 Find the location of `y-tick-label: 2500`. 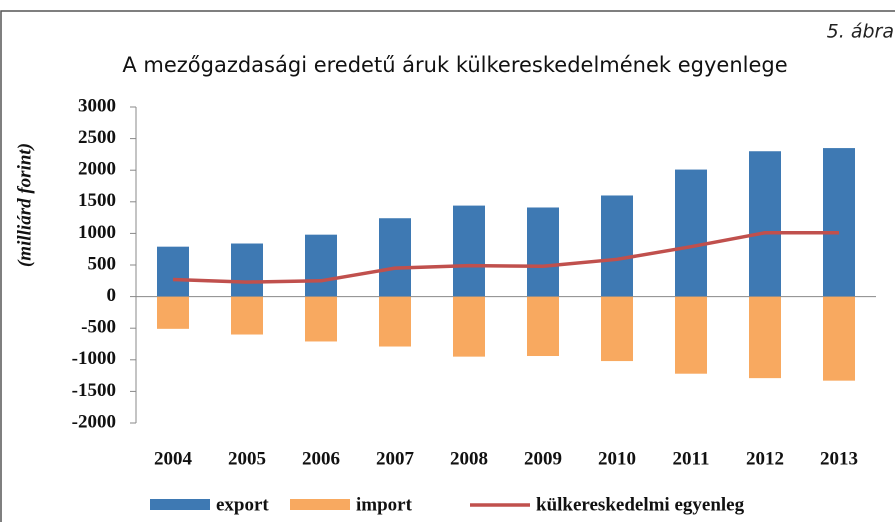

y-tick-label: 2500 is located at coordinates (97, 137).